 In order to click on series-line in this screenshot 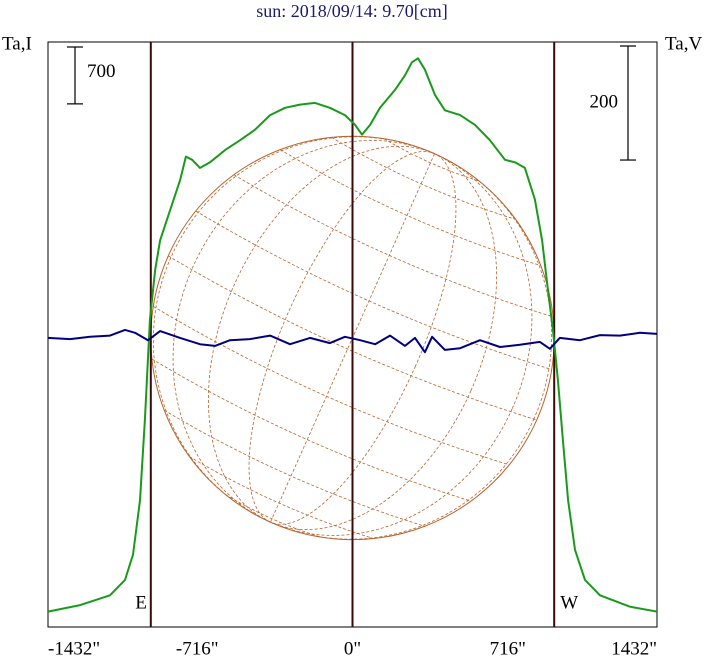, I will do `click(352, 341)`.